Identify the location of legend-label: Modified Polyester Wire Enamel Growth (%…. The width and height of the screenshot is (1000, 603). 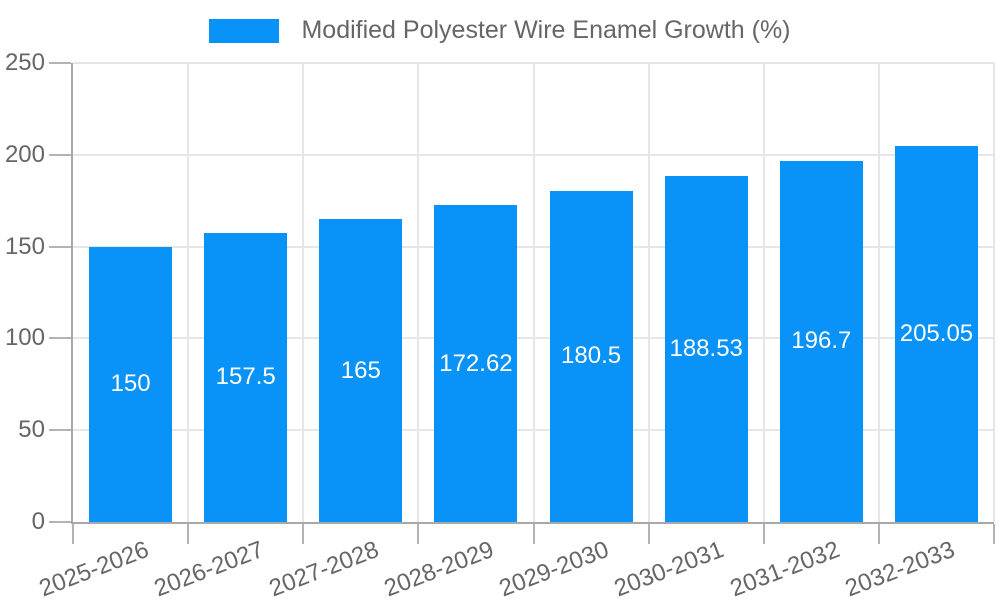
(546, 30).